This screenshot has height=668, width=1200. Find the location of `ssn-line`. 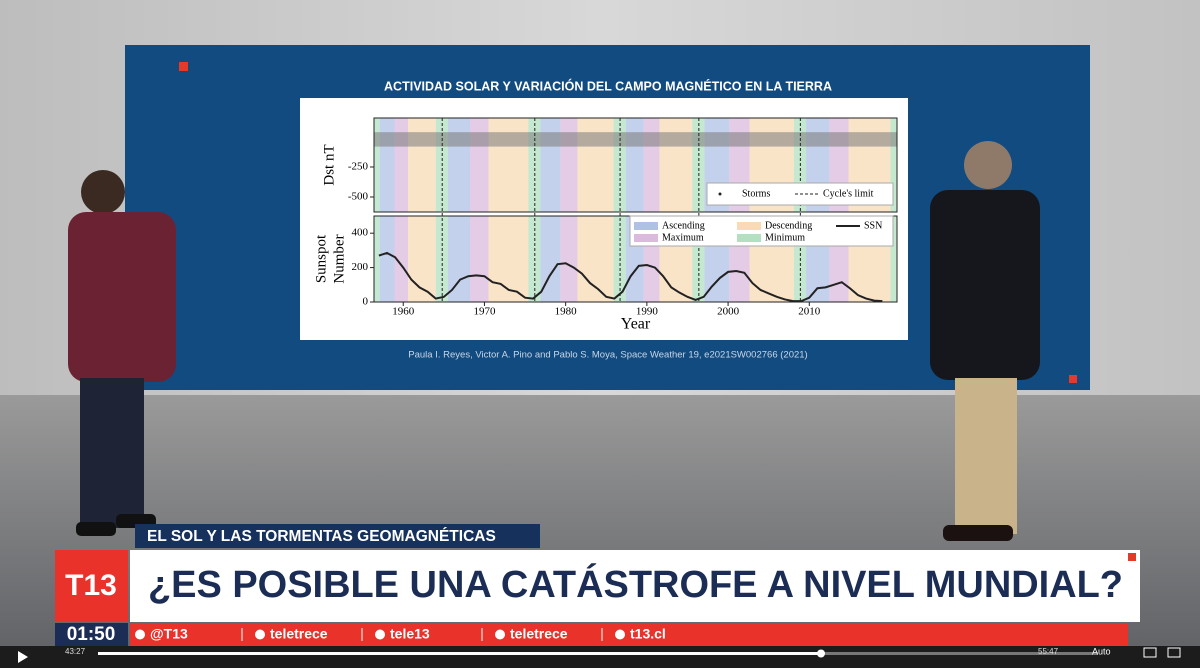

ssn-line is located at coordinates (630, 277).